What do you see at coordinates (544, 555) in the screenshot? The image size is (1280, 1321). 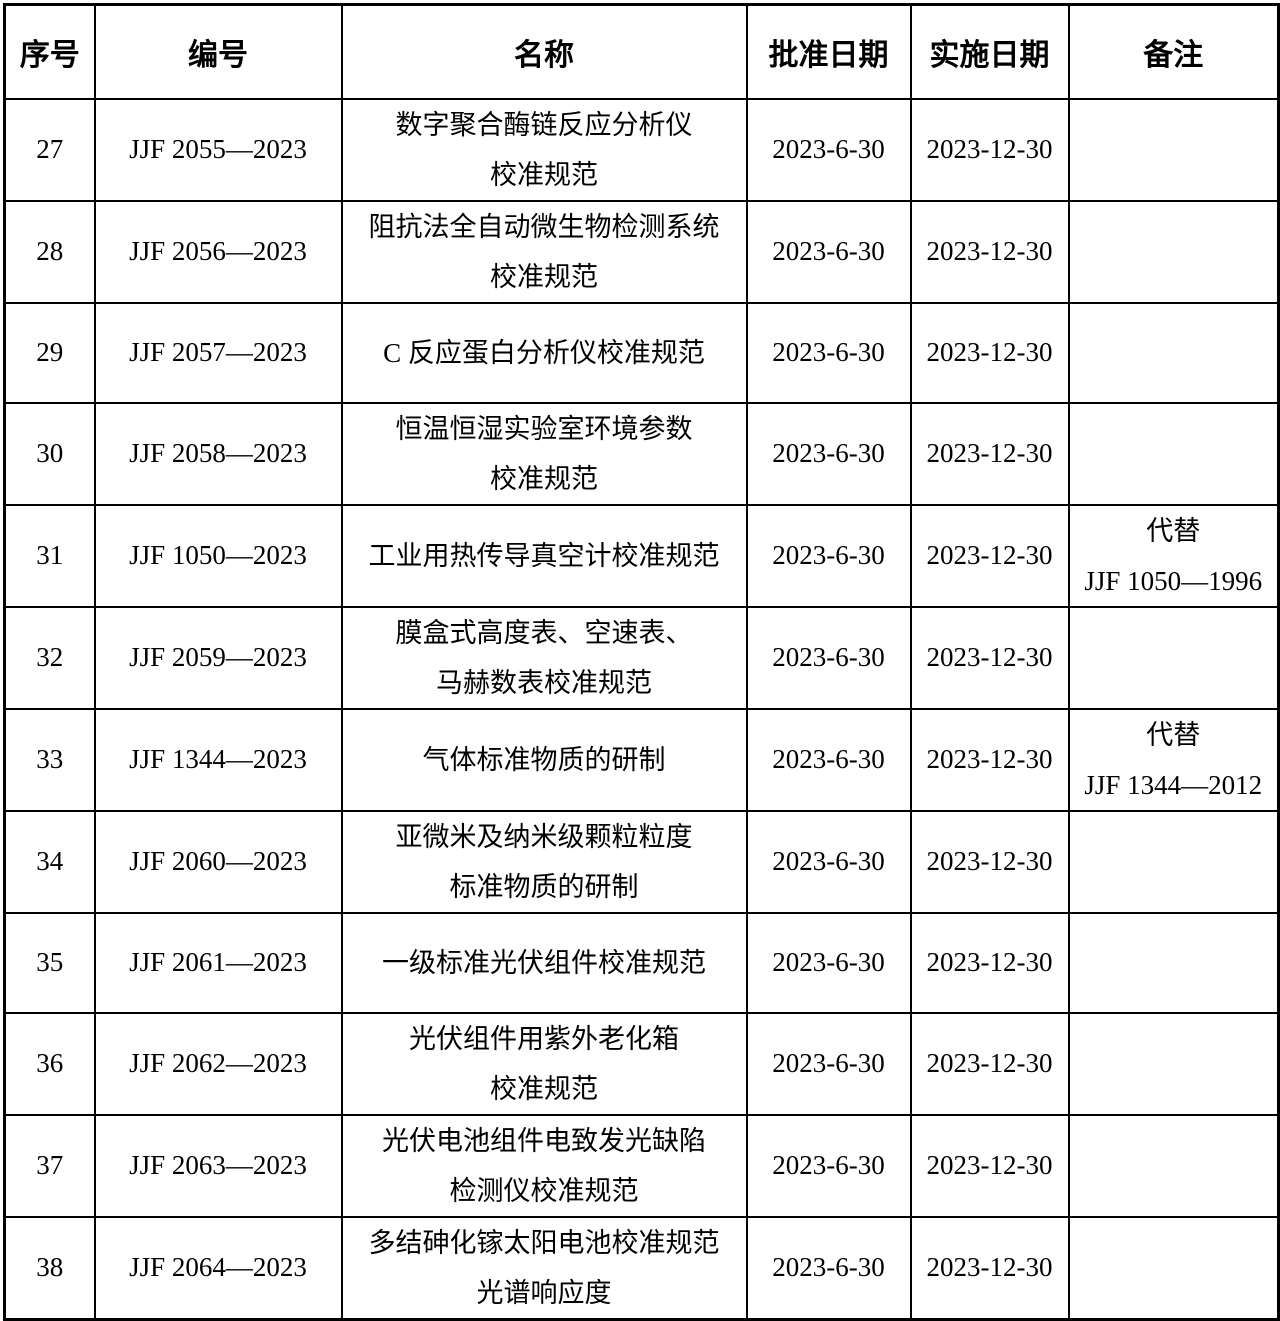 I see `name-line: 工业用热传导真空计校准规范` at bounding box center [544, 555].